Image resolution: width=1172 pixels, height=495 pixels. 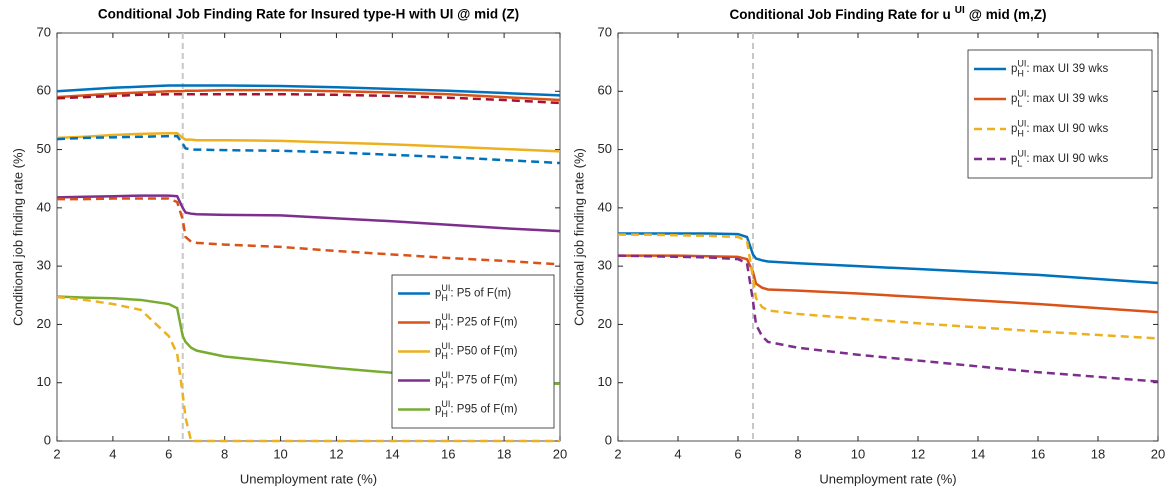 What do you see at coordinates (840, 14) in the screenshot?
I see `chart-title-part: Conditional Job Finding Rate for u` at bounding box center [840, 14].